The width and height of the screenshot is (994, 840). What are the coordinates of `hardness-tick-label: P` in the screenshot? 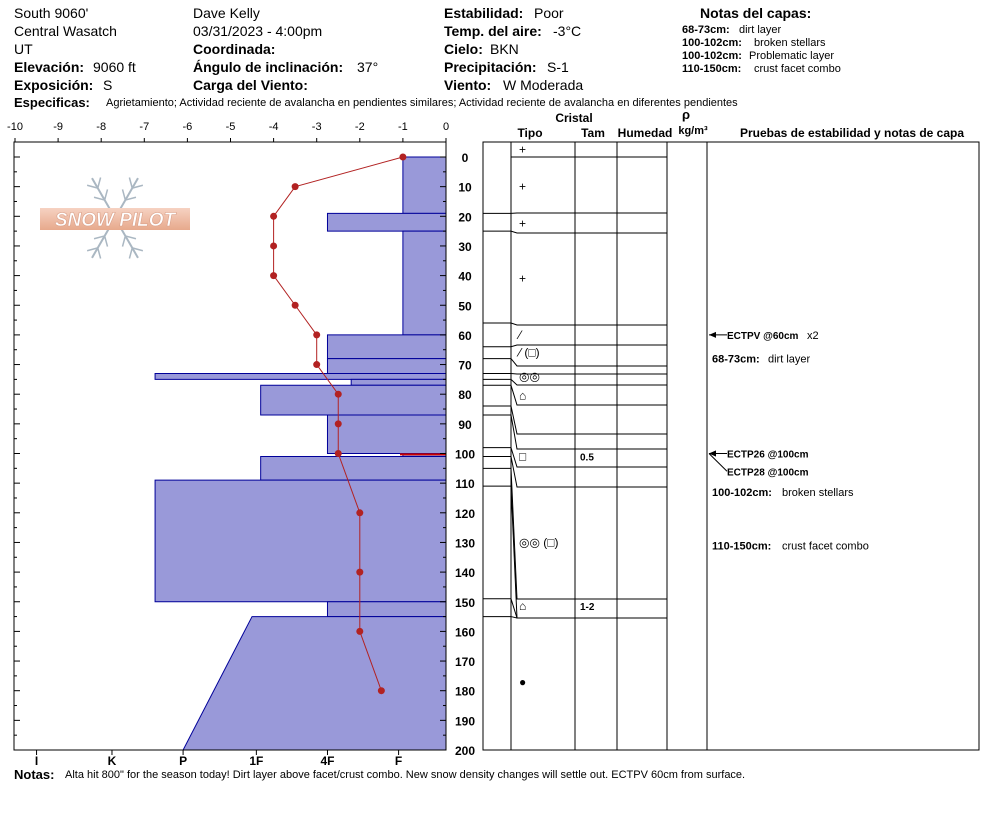 It's located at (183, 761).